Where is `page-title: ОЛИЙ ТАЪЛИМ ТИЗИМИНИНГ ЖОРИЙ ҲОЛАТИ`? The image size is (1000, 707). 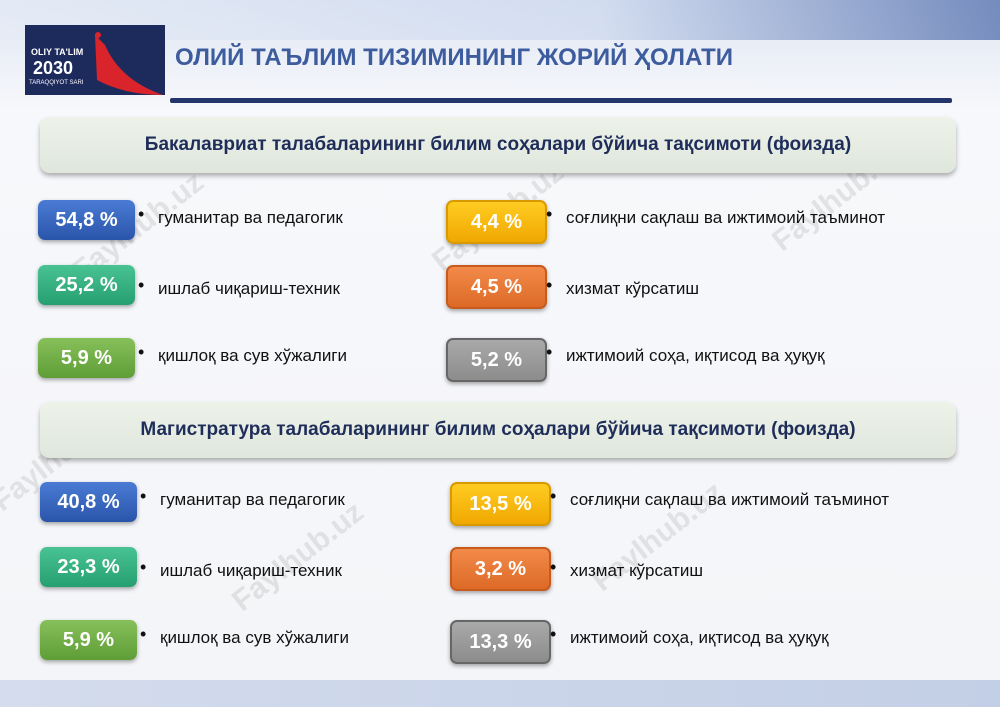 page-title: ОЛИЙ ТАЪЛИМ ТИЗИМИНИНГ ЖОРИЙ ҲОЛАТИ is located at coordinates (454, 57).